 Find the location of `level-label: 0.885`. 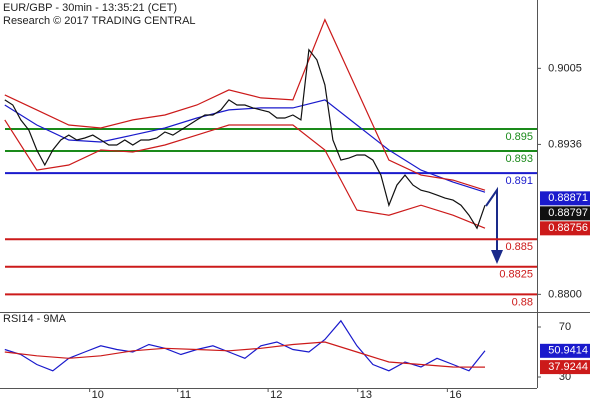

level-label: 0.885 is located at coordinates (519, 247).